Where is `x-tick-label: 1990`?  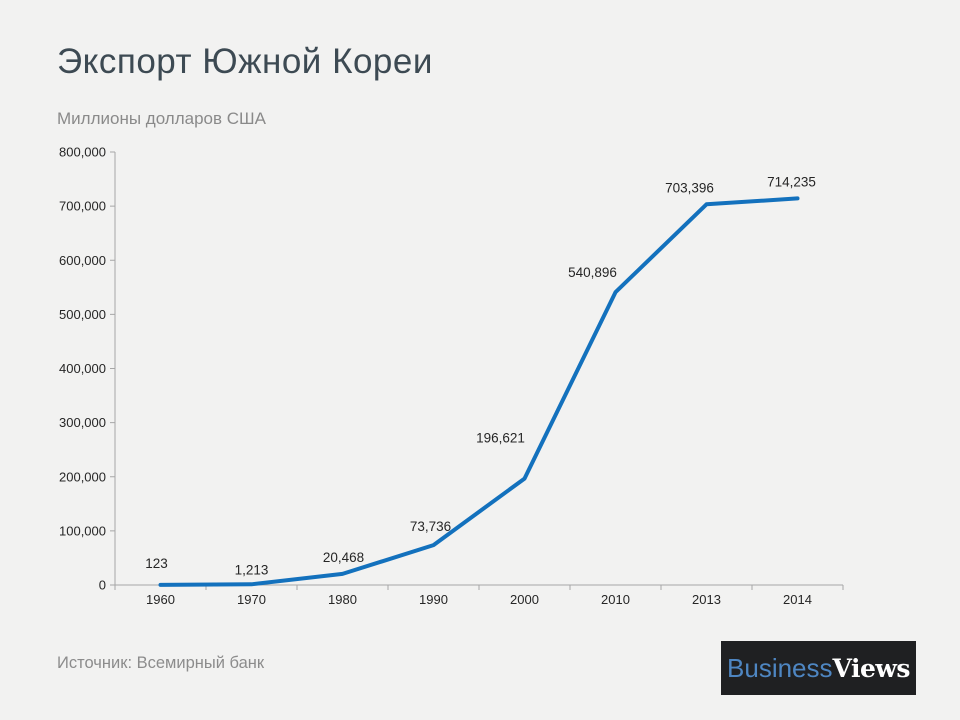 x-tick-label: 1990 is located at coordinates (433, 599).